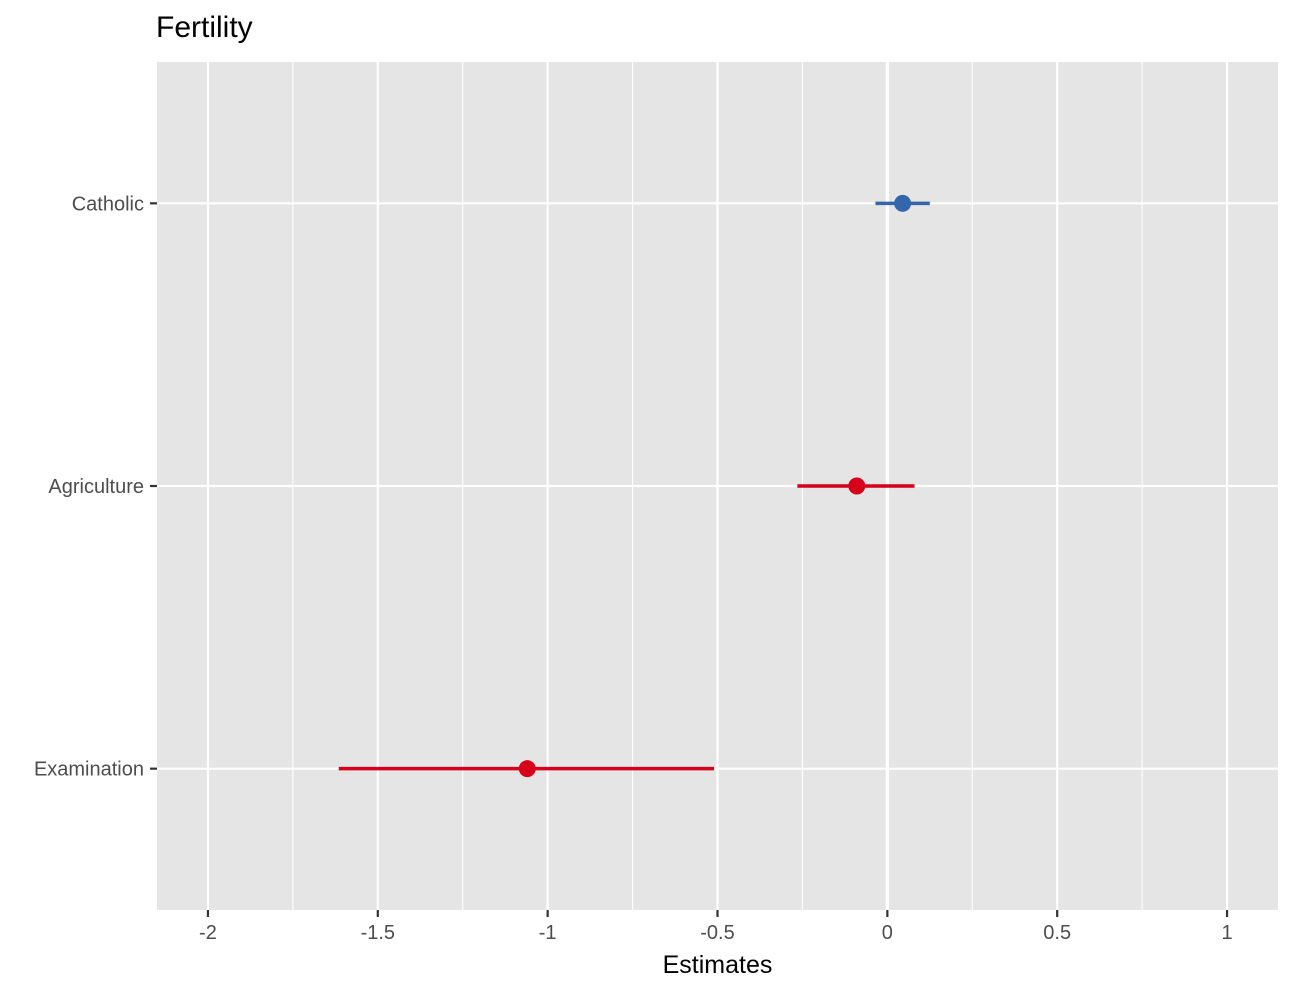 The width and height of the screenshot is (1294, 994). I want to click on x-tick-label: 0.5, so click(1057, 933).